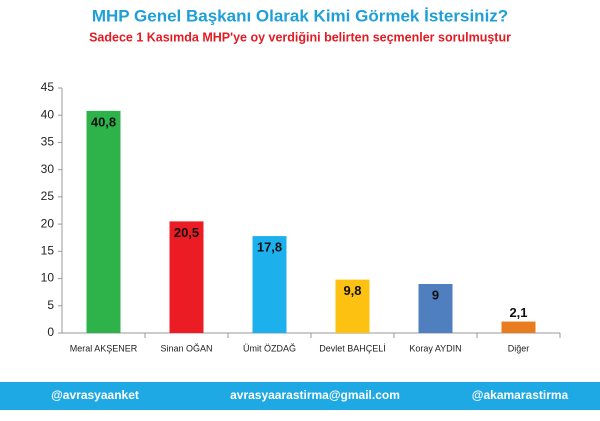  I want to click on y-tick-label: 35, so click(48, 142).